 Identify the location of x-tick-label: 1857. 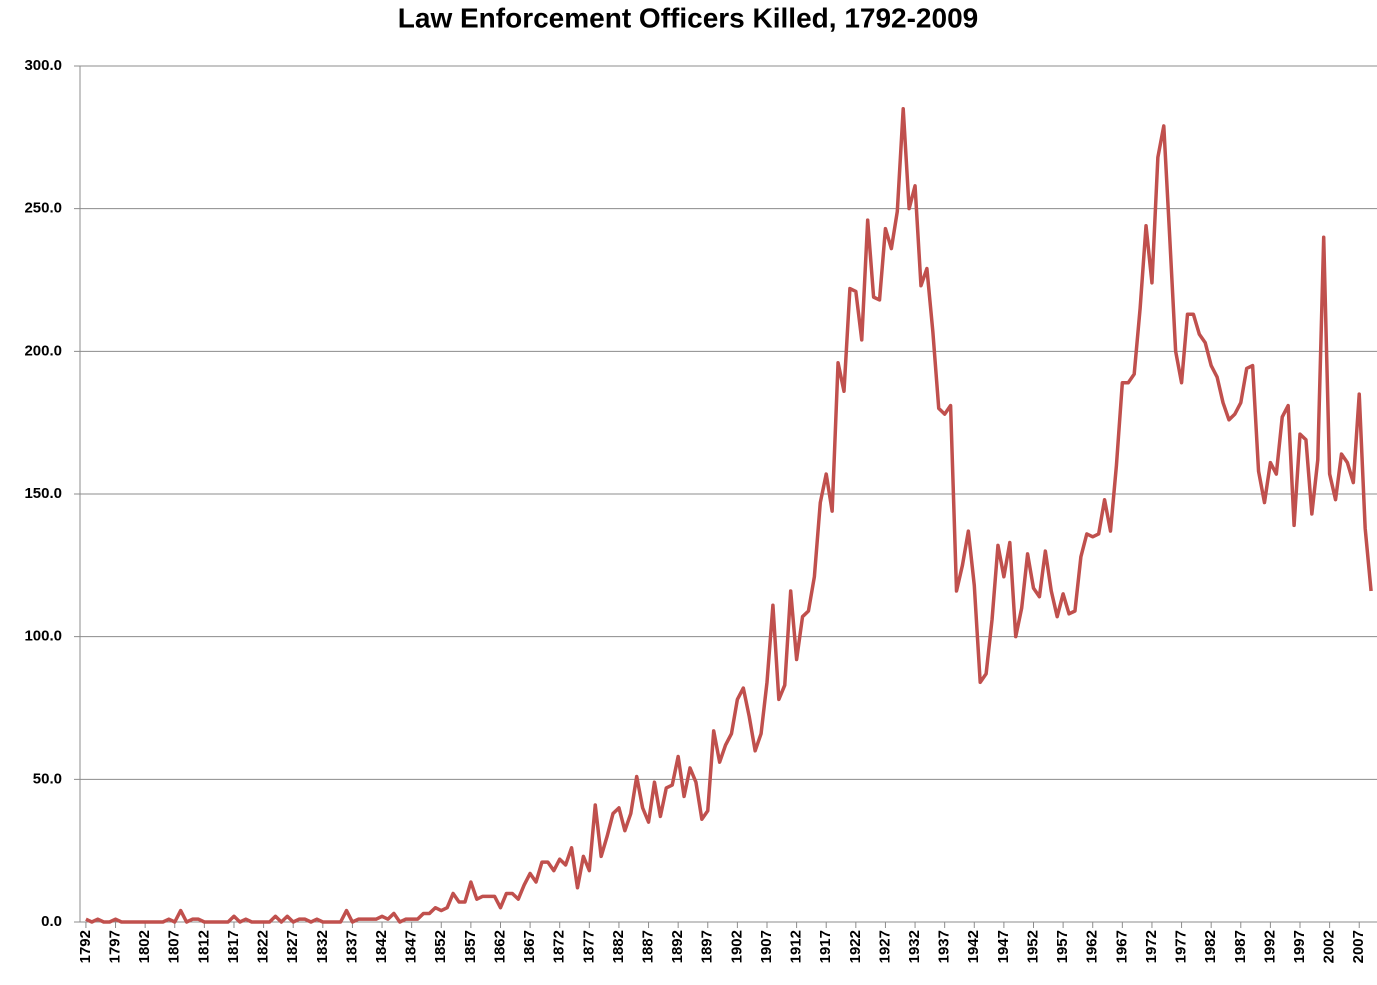
(470, 946).